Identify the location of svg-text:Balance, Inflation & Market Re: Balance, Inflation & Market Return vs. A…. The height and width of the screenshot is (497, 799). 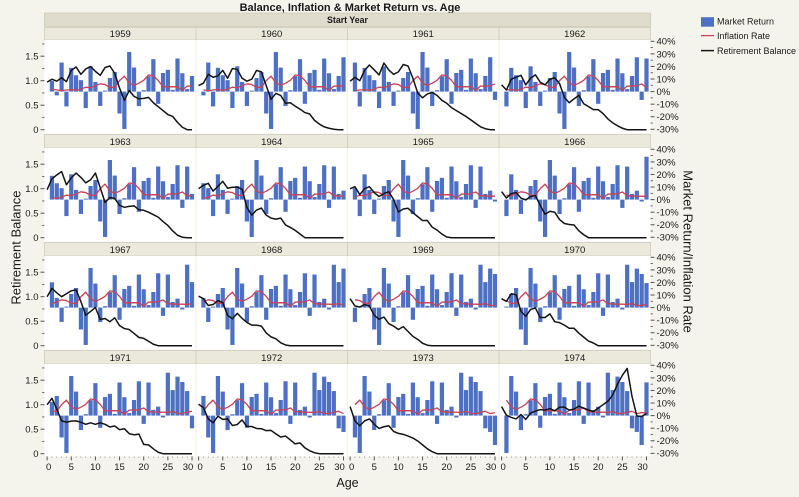
(350, 8).